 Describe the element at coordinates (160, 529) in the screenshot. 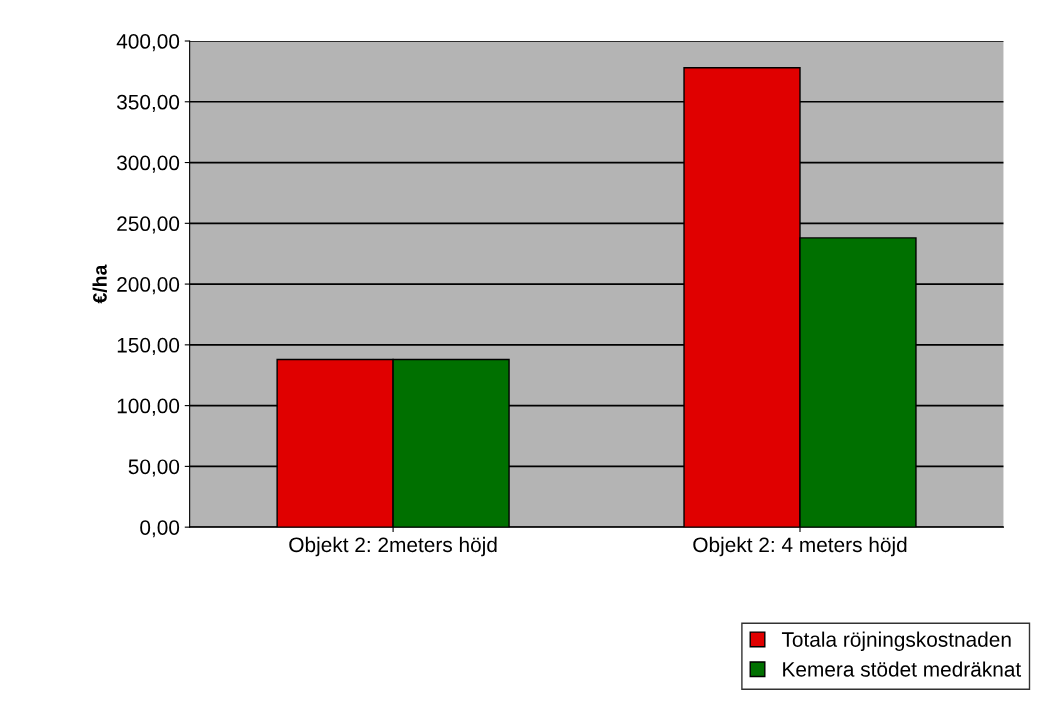

I see `y-tick-label: 0,00` at that location.